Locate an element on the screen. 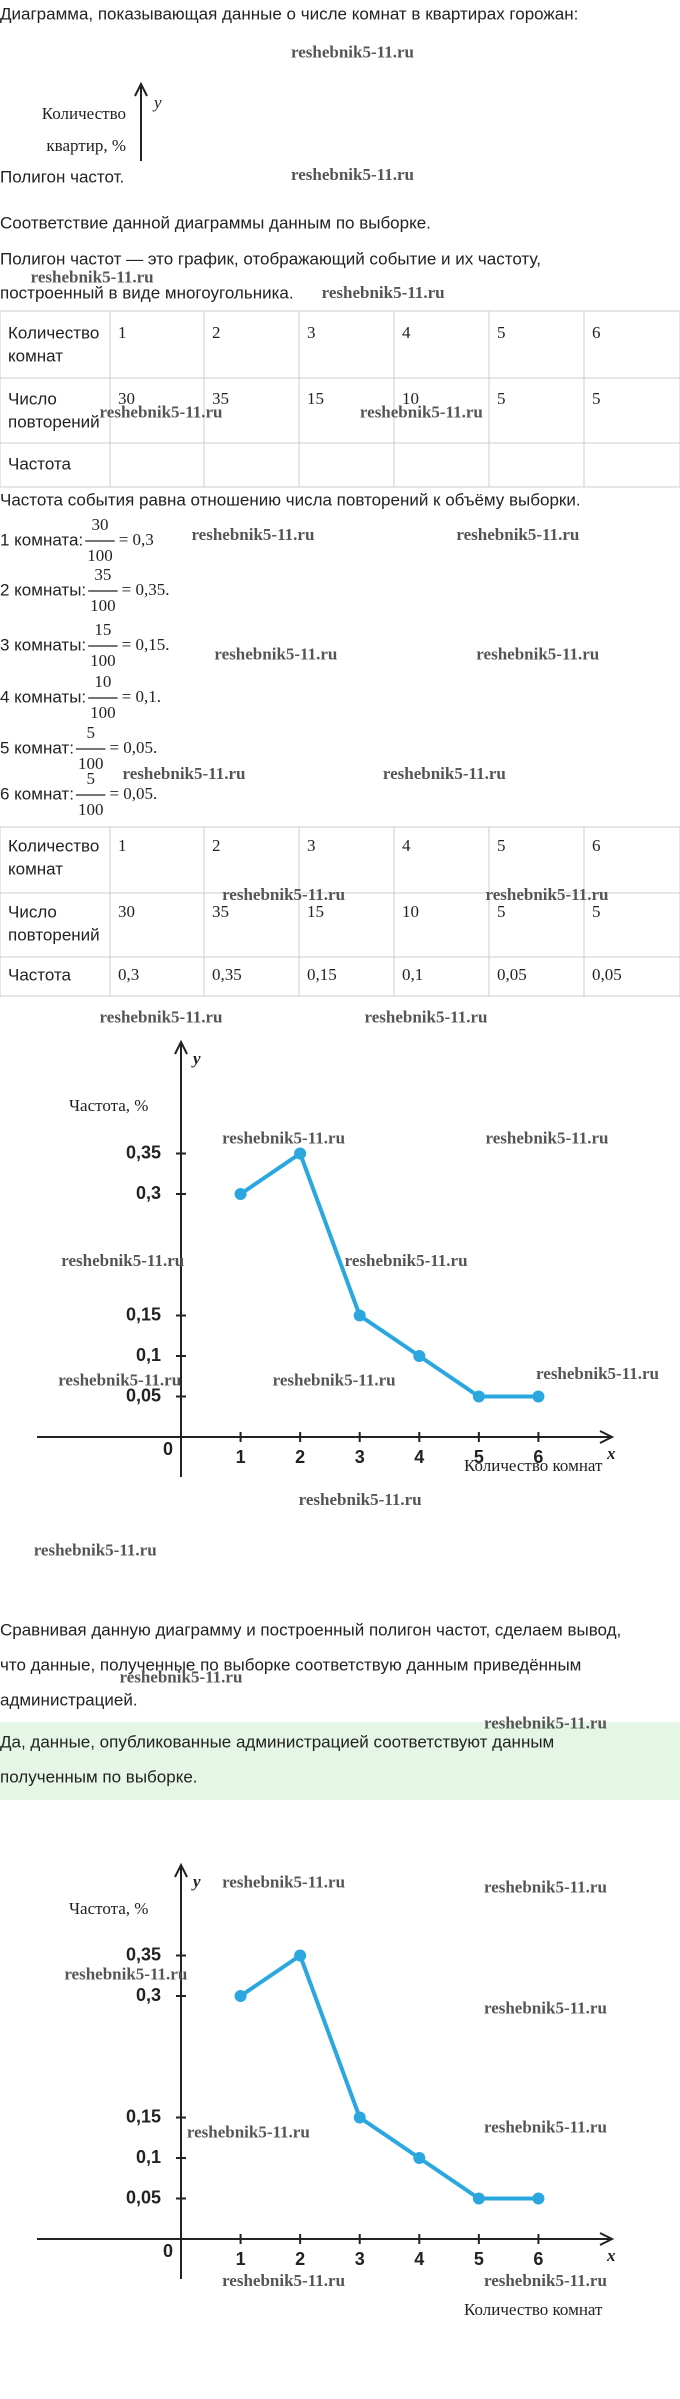  fraction-result: = 0,35. is located at coordinates (146, 589).